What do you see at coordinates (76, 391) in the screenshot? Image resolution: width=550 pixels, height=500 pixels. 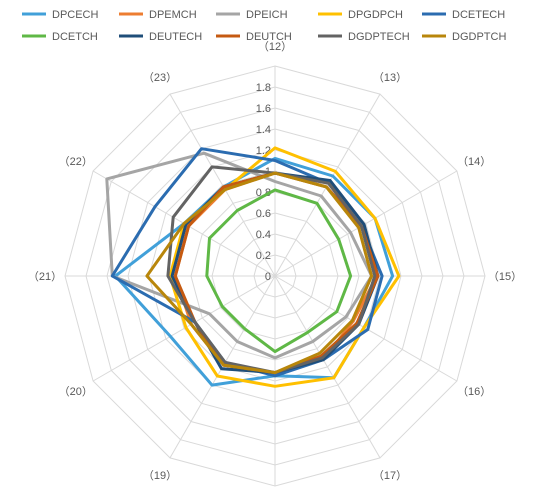 I see `category-label: （20）` at bounding box center [76, 391].